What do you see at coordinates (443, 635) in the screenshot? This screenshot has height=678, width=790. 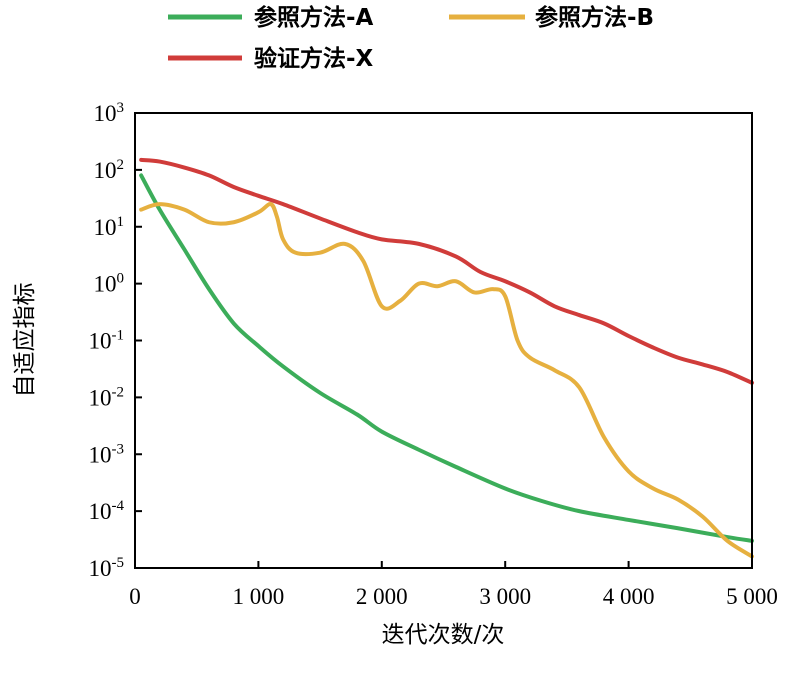 I see `x-axis-title: 迭代次数/次` at bounding box center [443, 635].